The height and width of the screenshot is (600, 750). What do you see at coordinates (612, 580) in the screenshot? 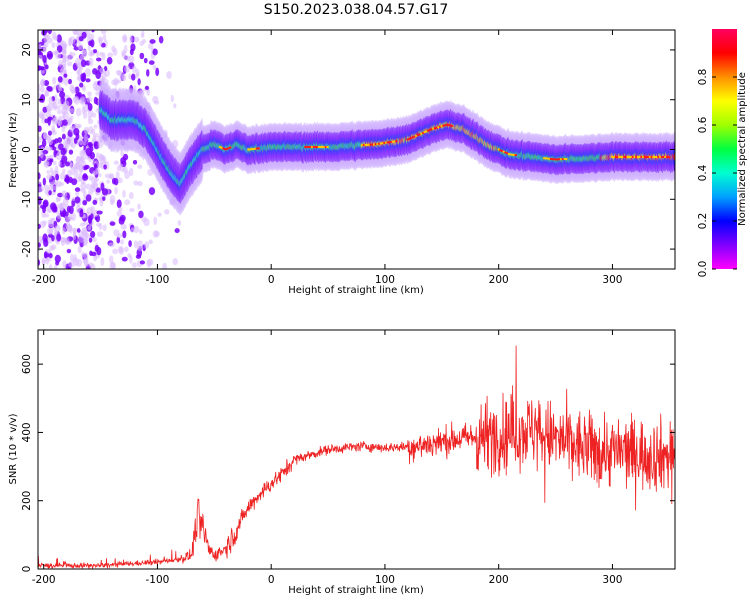
I see `x-tick-label: 300` at bounding box center [612, 580].